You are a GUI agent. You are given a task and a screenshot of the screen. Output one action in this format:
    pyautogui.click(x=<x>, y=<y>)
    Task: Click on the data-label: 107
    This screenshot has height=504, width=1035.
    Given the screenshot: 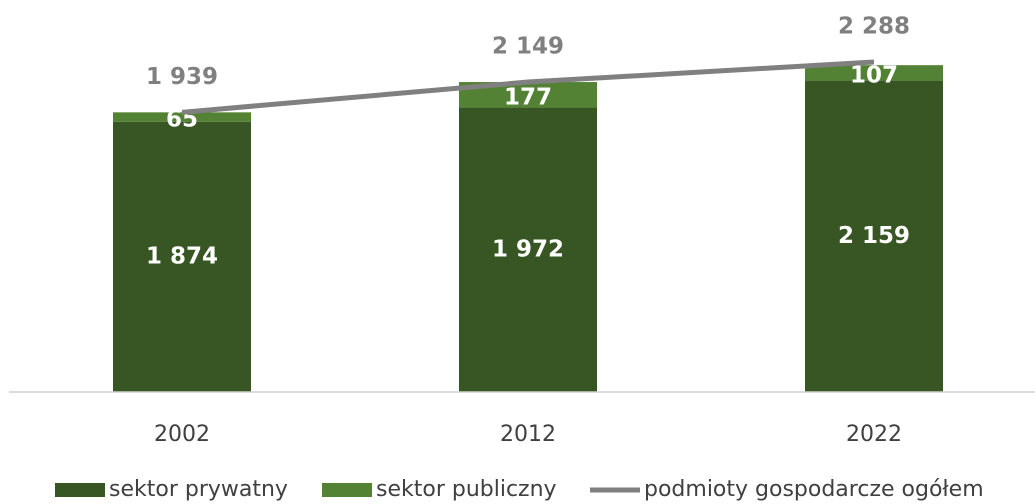 What is the action you would take?
    pyautogui.click(x=874, y=75)
    